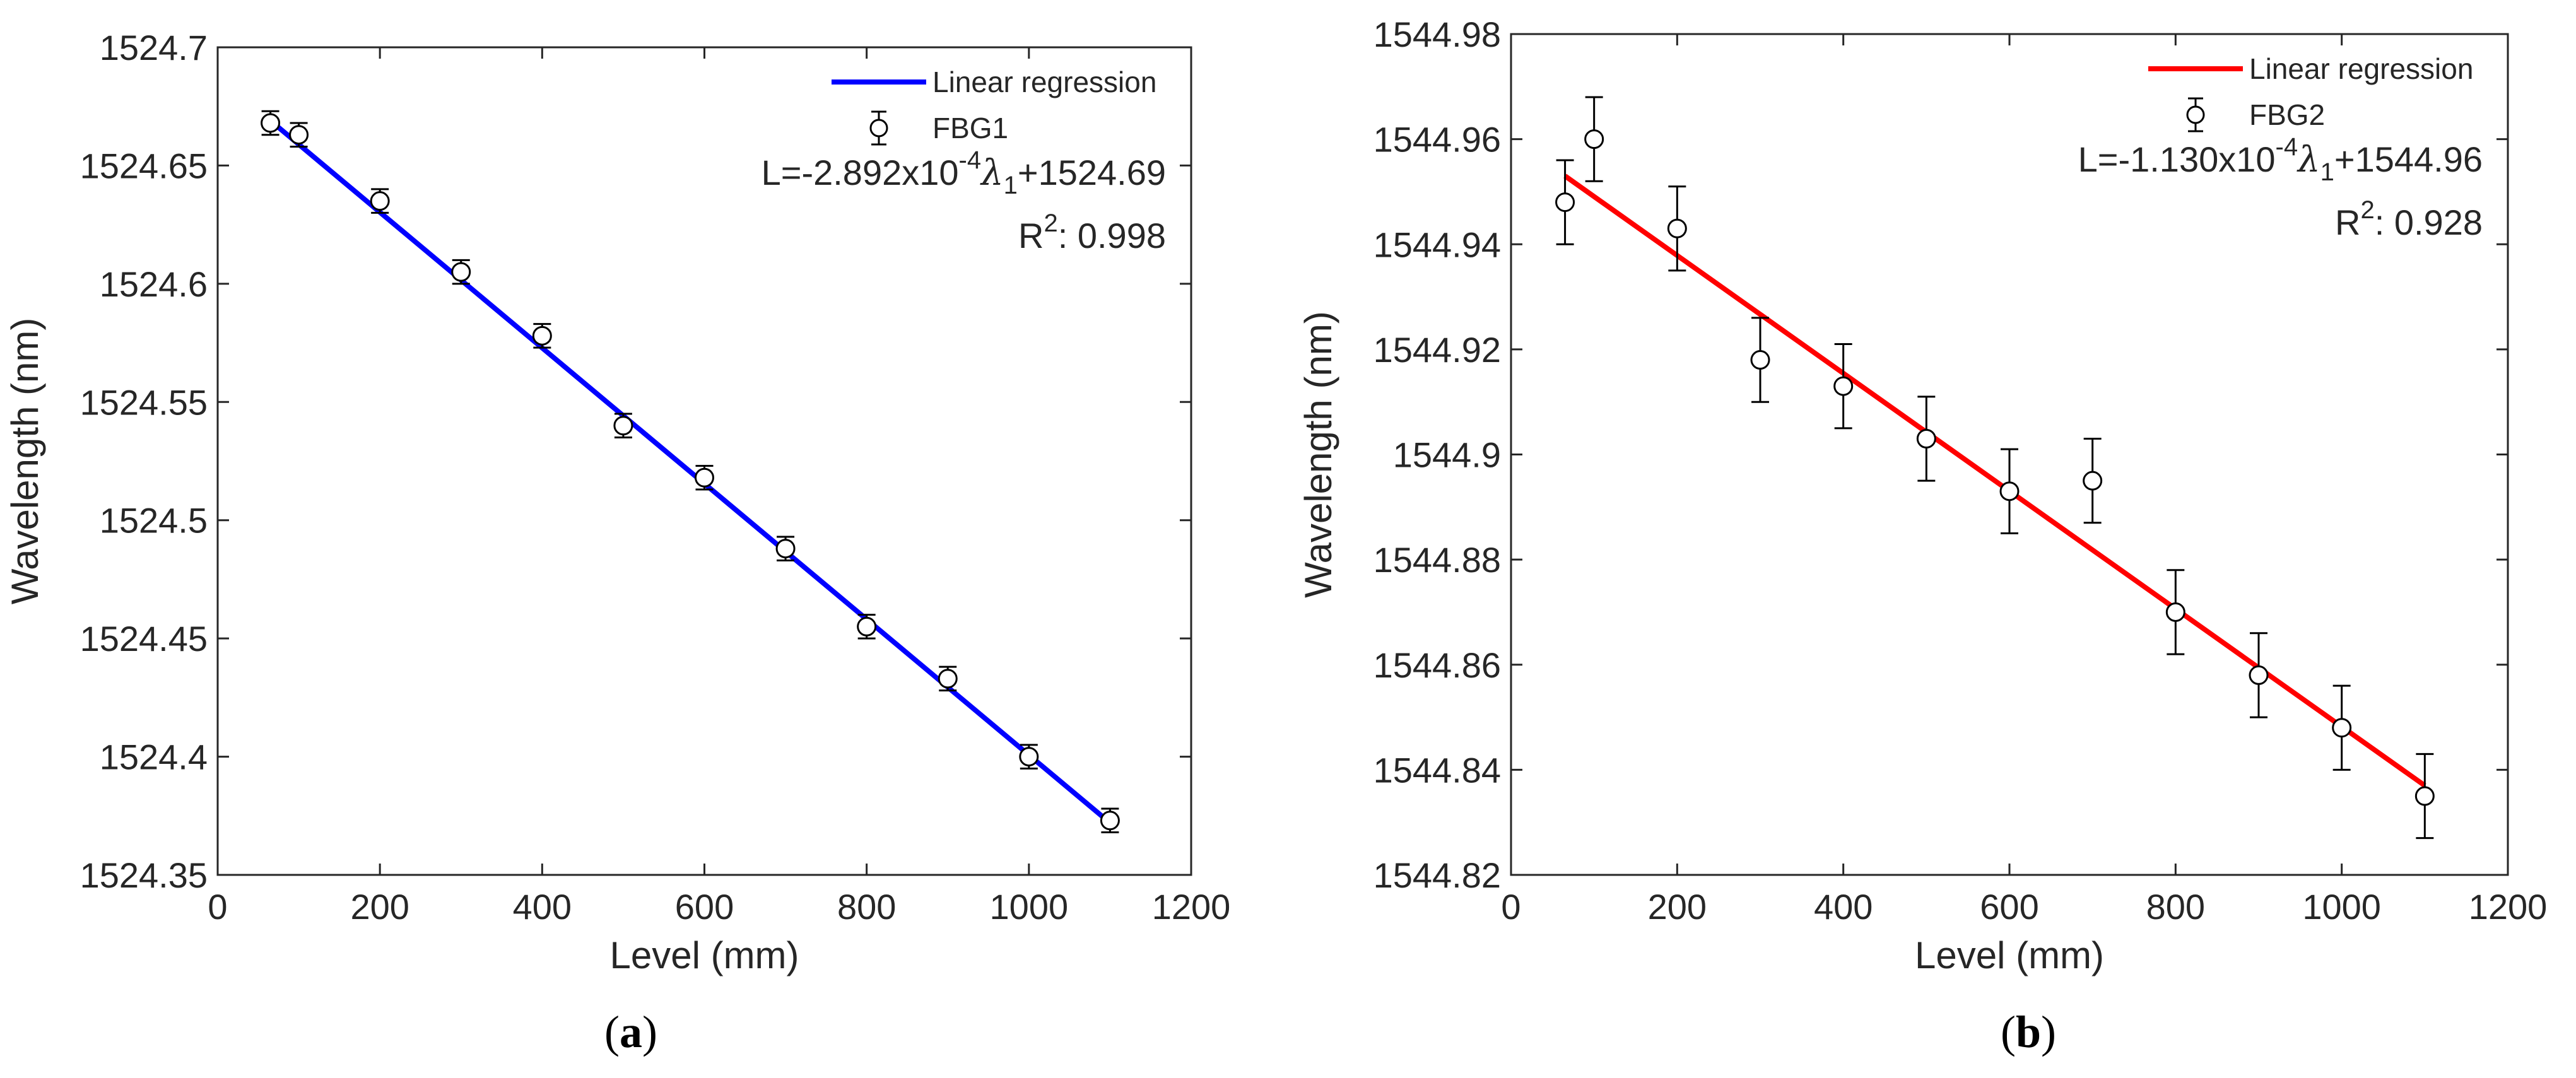  I want to click on regression-equation: L=-1.130x10-4λ1+1544.96, so click(2280, 159).